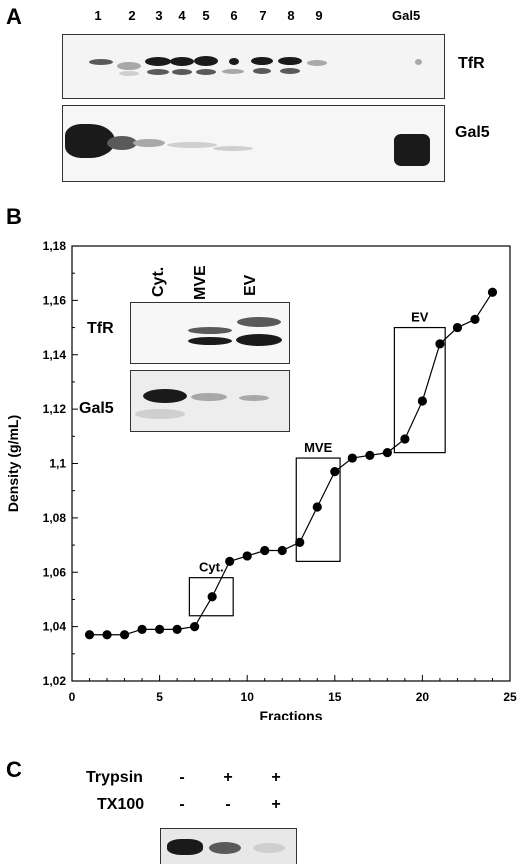  I want to click on lane-number: 3, so click(159, 15).